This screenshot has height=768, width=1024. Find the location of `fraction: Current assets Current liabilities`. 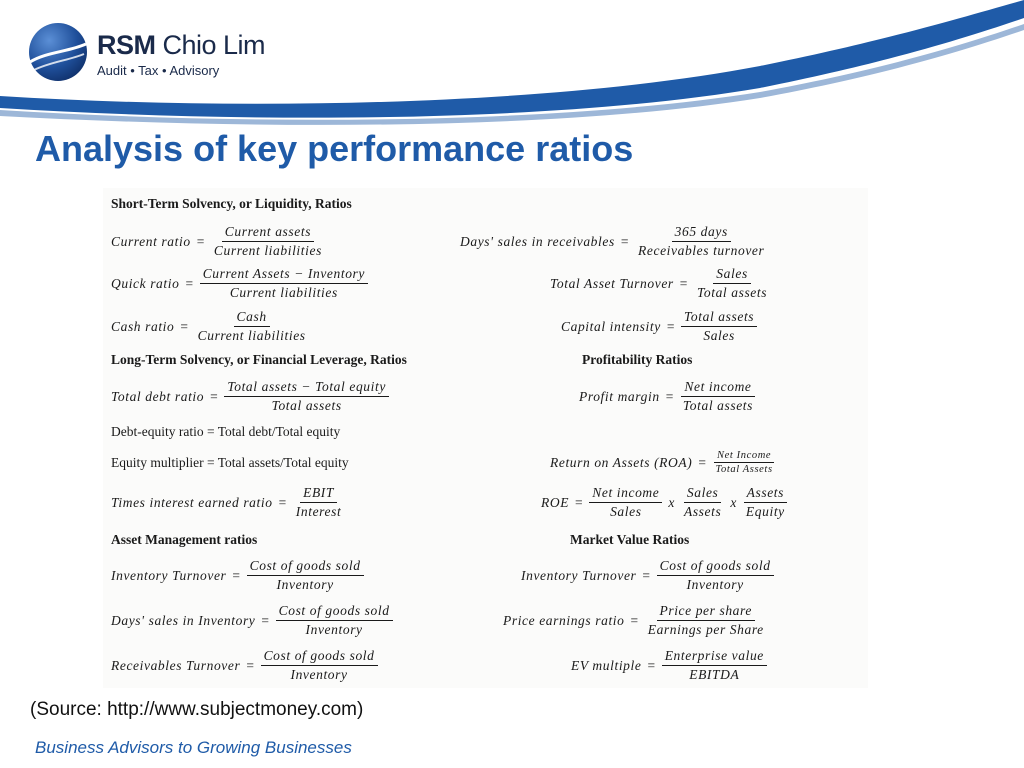

fraction: Current assets Current liabilities is located at coordinates (268, 241).